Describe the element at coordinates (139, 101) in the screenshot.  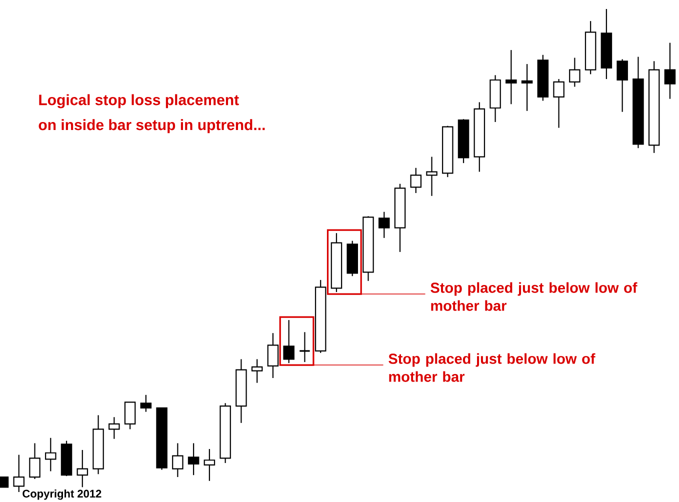
I see `text: Logical stop loss placement` at that location.